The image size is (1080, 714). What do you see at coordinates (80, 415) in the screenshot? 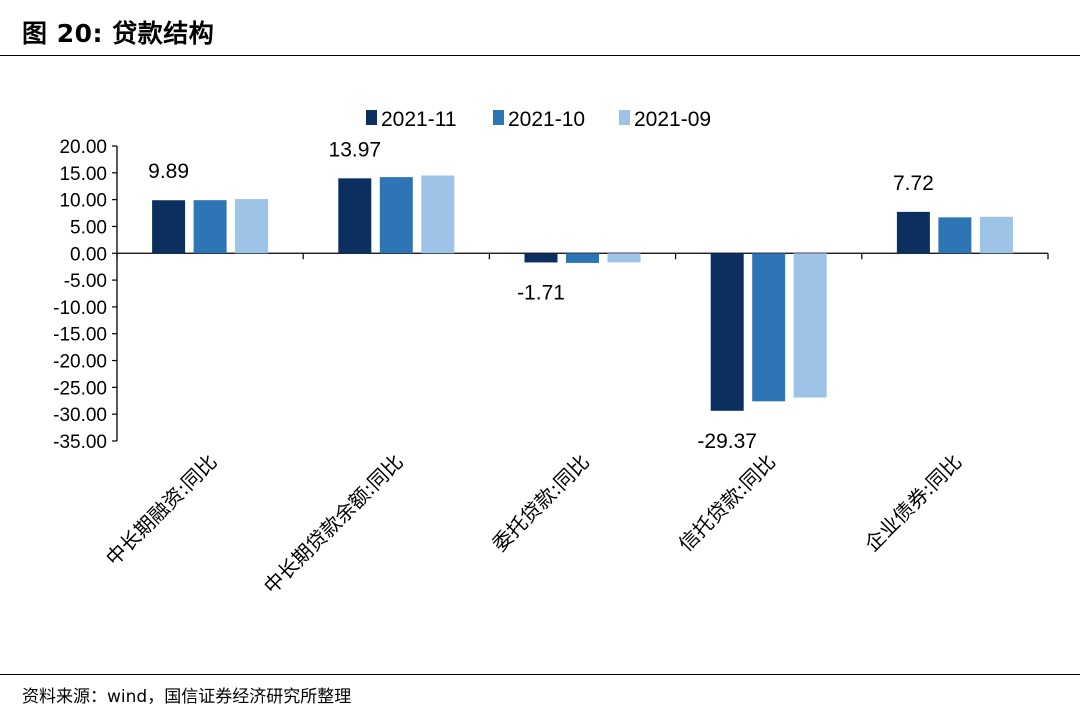
I see `y-tick-label: -30.00` at bounding box center [80, 415].